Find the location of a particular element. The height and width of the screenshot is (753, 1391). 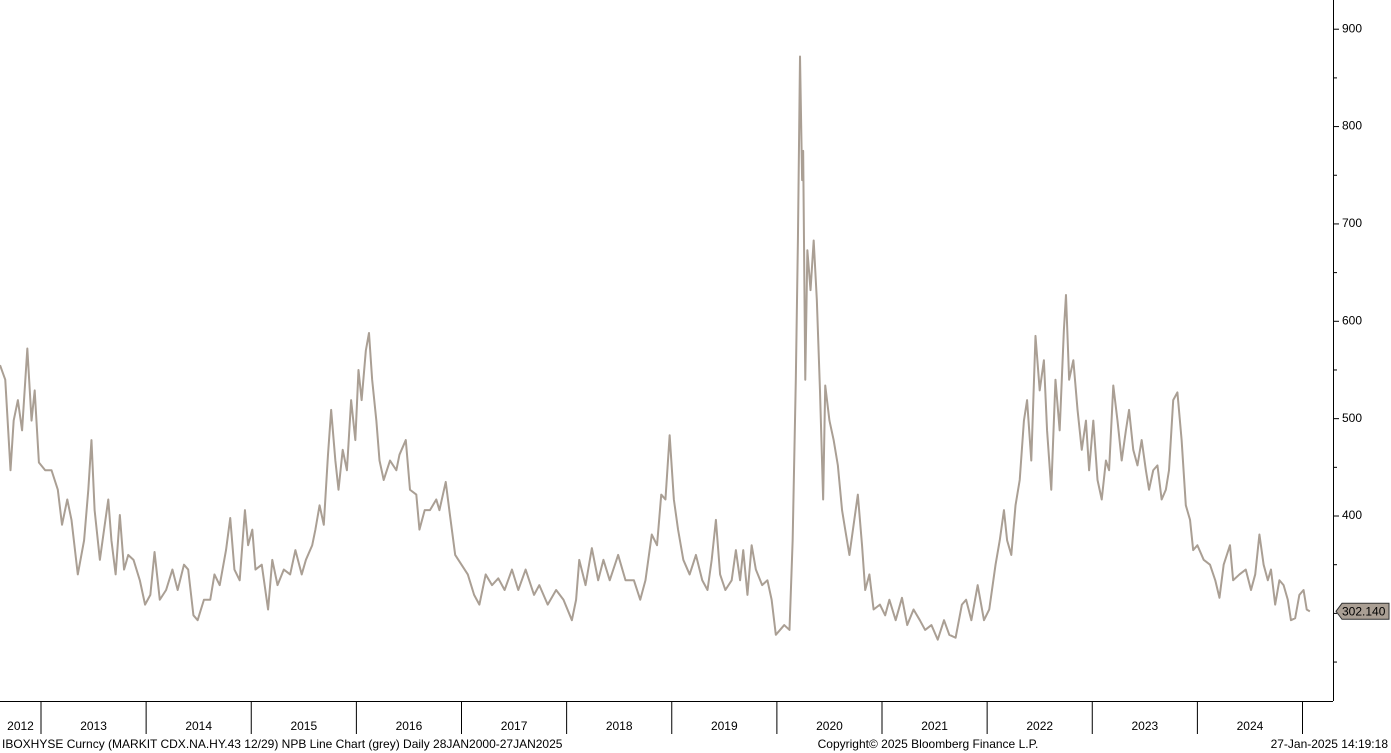

x-tick-label: 2018 is located at coordinates (619, 726).